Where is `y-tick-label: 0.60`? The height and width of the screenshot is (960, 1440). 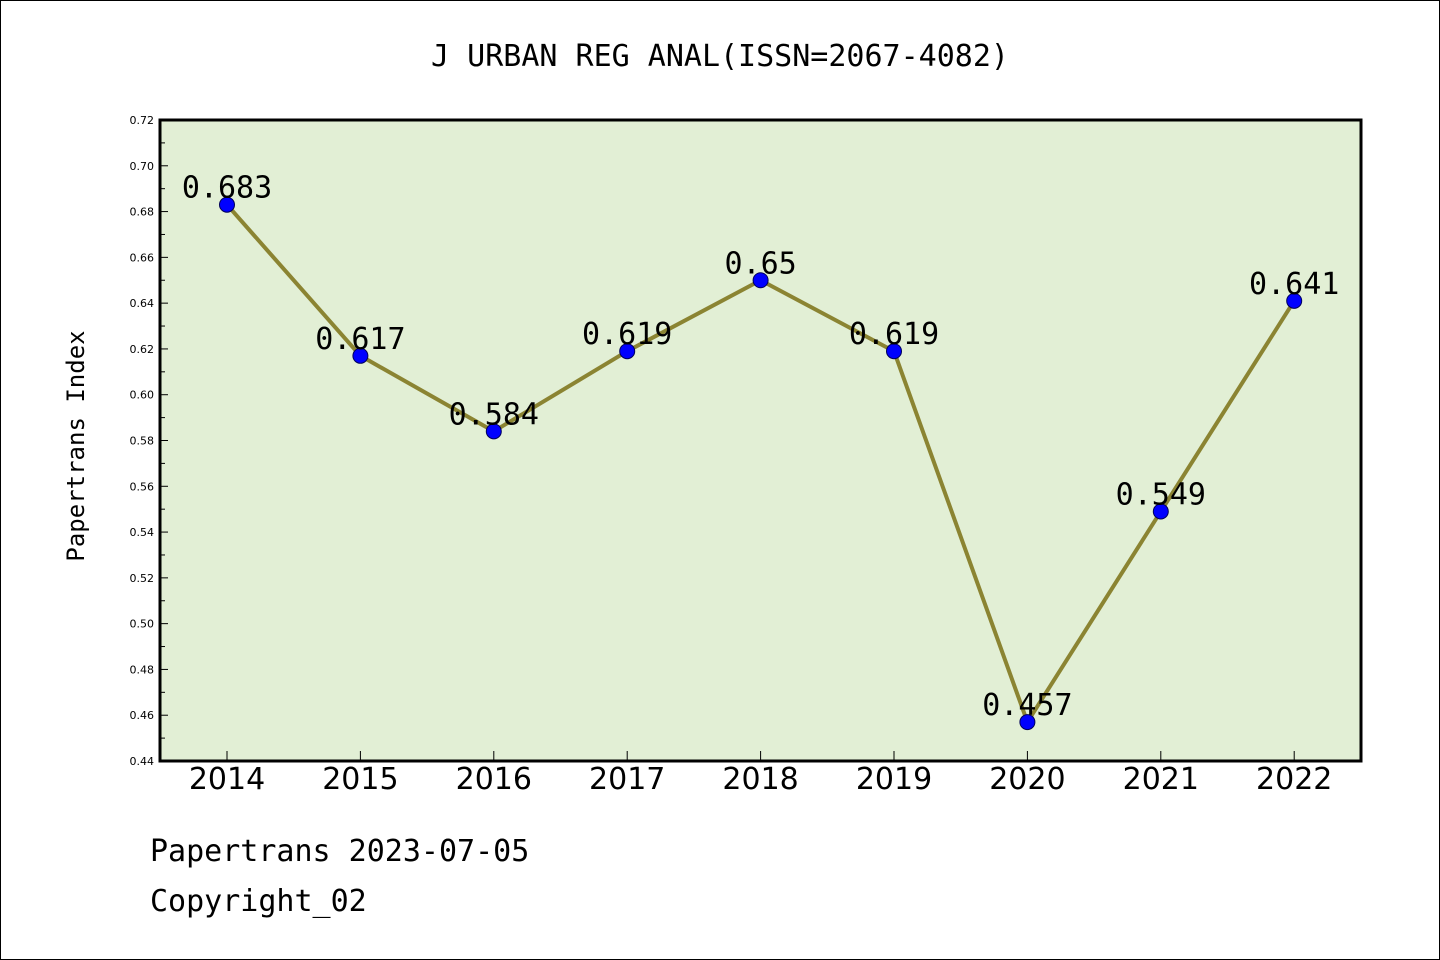 y-tick-label: 0.60 is located at coordinates (142, 395).